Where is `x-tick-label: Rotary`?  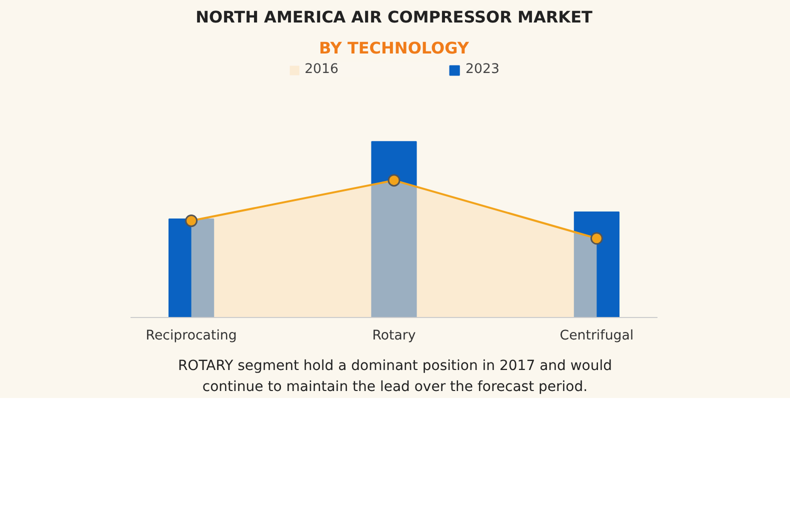
x-tick-label: Rotary is located at coordinates (394, 336).